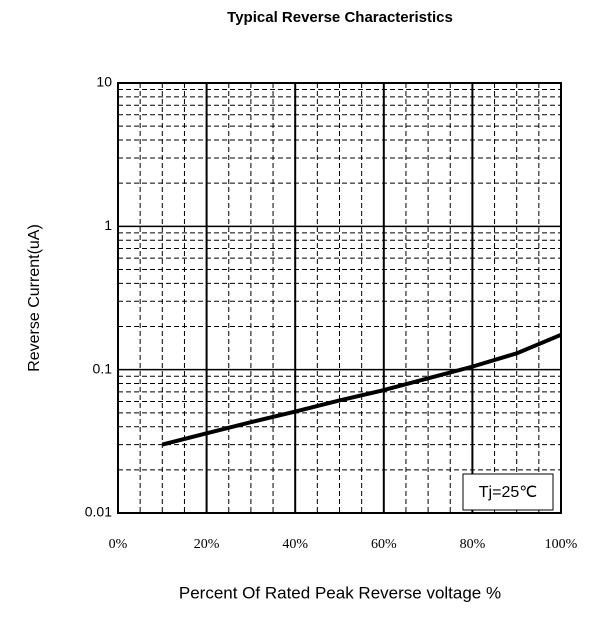  Describe the element at coordinates (361, 389) in the screenshot. I see `series-line` at that location.